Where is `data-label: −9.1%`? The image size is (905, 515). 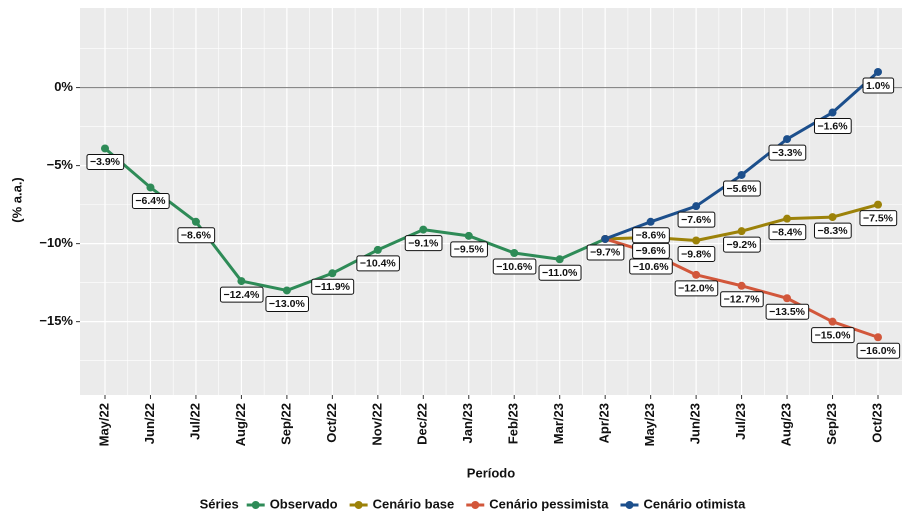
data-label: −9.1% is located at coordinates (423, 243).